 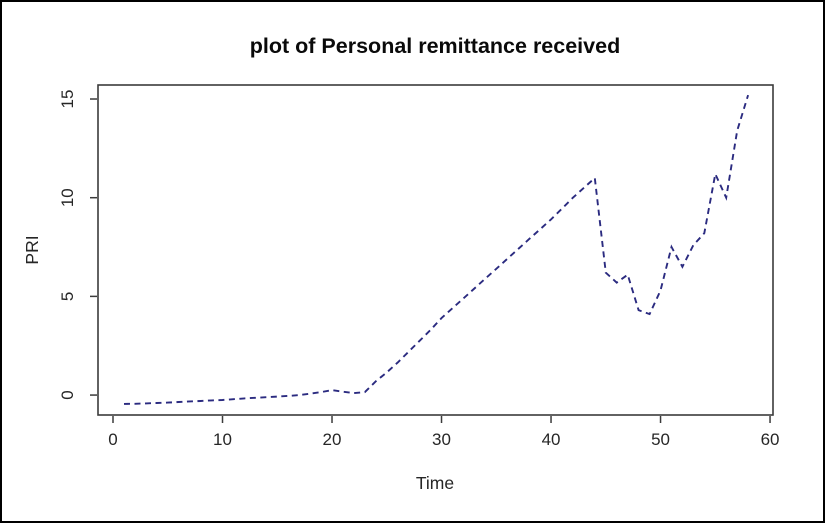 What do you see at coordinates (67, 197) in the screenshot?
I see `y-tick-label: 10` at bounding box center [67, 197].